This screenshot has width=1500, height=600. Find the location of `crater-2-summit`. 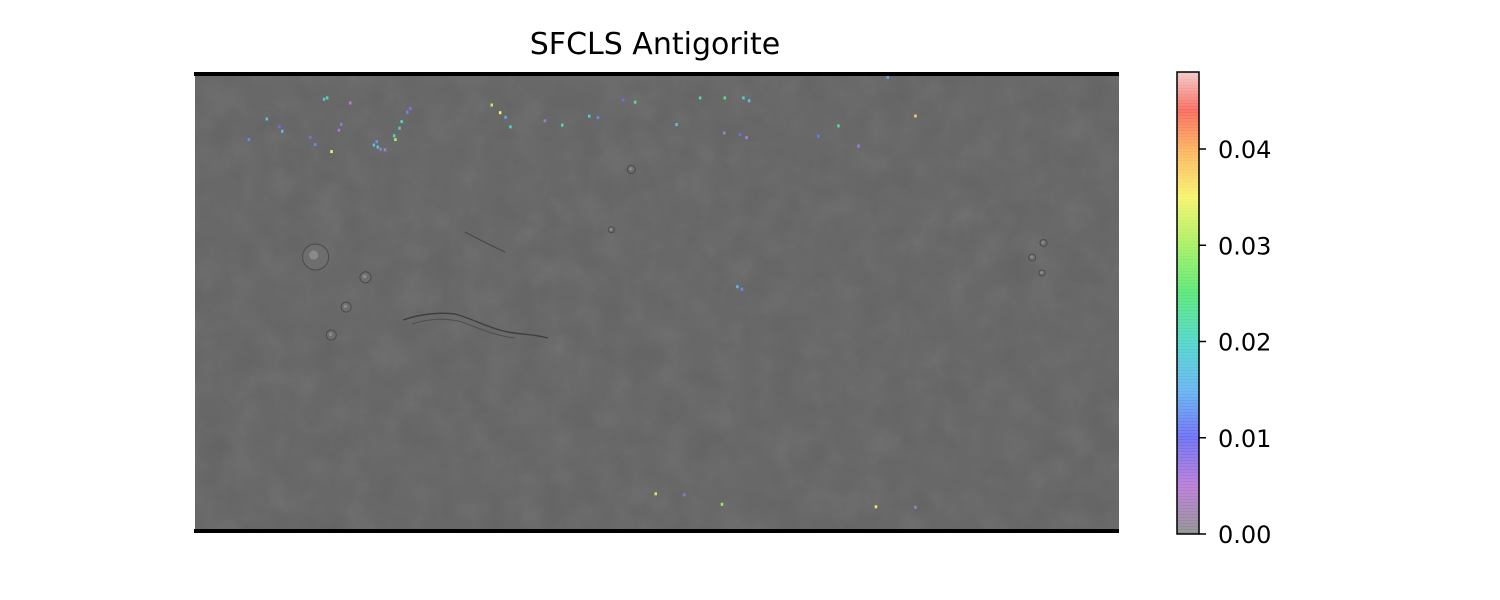

crater-2-summit is located at coordinates (610, 229).